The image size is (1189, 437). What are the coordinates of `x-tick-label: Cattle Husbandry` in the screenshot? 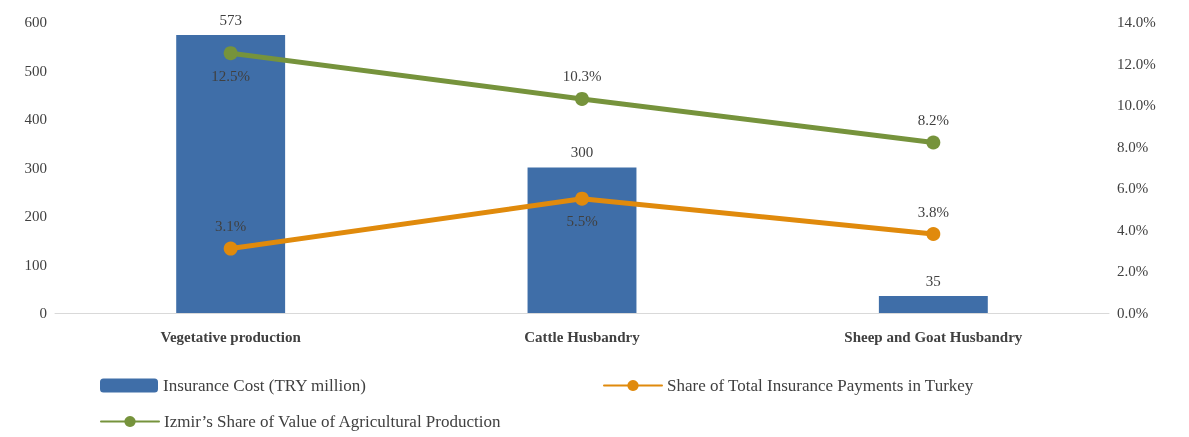 It's located at (582, 336).